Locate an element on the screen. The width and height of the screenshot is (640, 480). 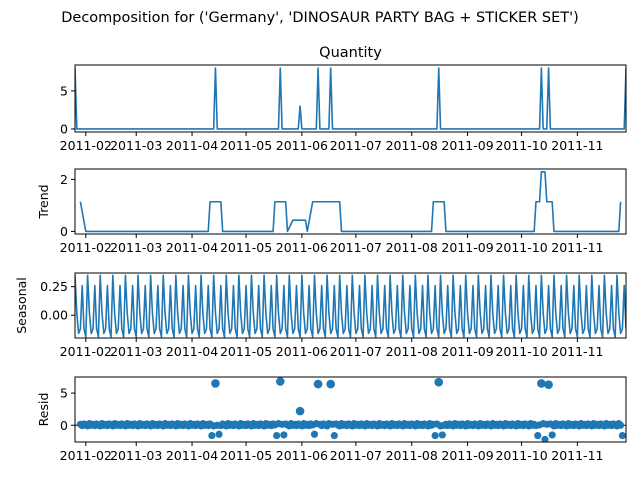
y-tick-label: 0.25 is located at coordinates (54, 286).